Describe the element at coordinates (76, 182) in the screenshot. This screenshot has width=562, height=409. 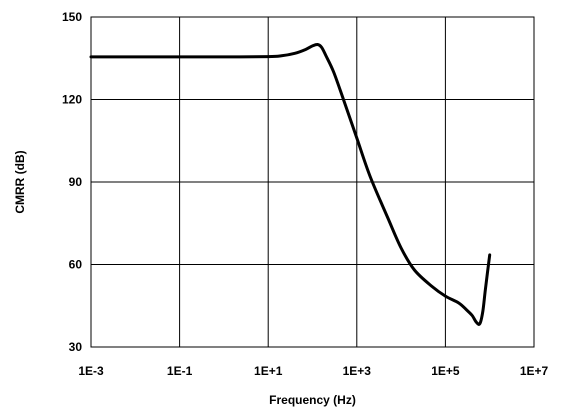
I see `y-tick-label: 90` at that location.